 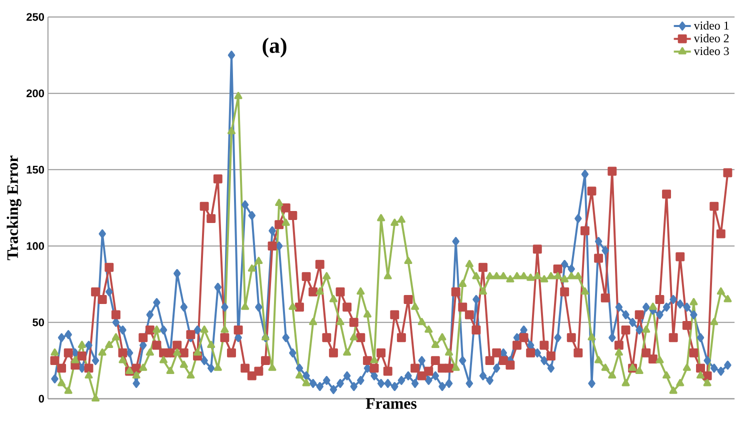 I want to click on legend-label: video 1, so click(x=711, y=25).